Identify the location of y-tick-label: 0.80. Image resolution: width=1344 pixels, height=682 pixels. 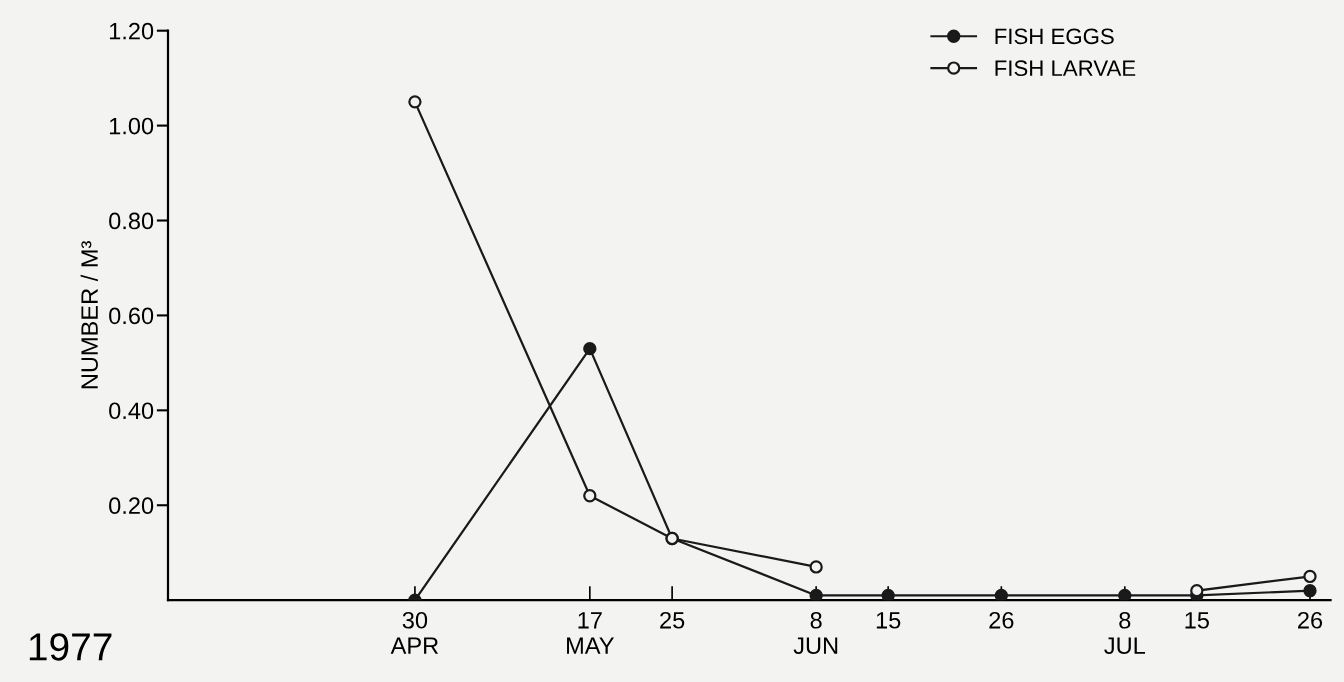
(131, 221).